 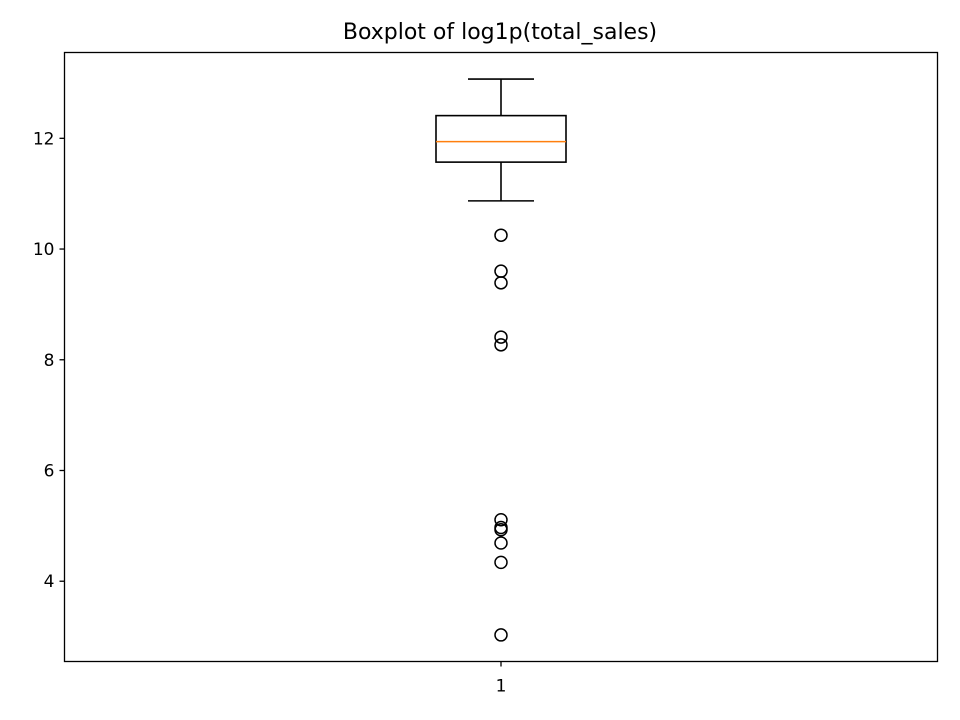 What do you see at coordinates (49, 582) in the screenshot?
I see `y-tick-label: 4` at bounding box center [49, 582].